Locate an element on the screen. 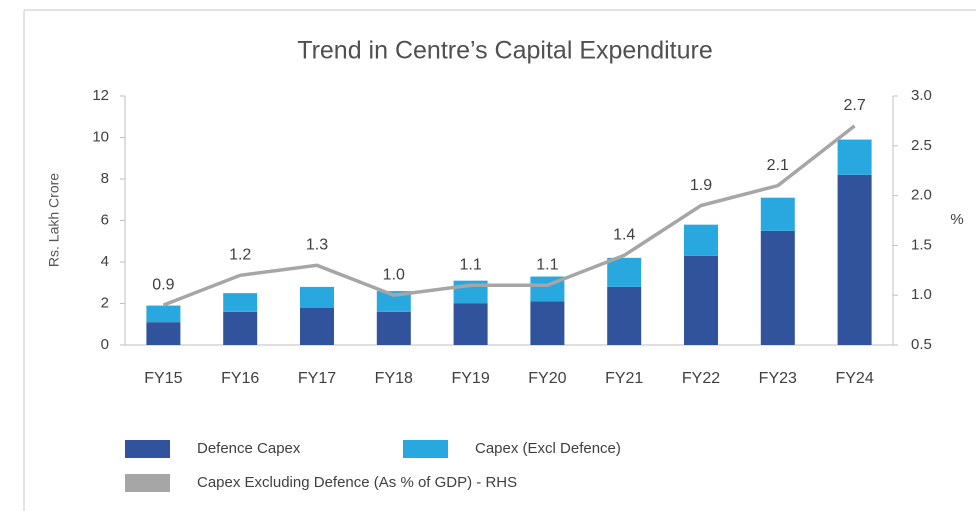 Image resolution: width=976 pixels, height=511 pixels. x-tick-label: FY15 is located at coordinates (163, 378).